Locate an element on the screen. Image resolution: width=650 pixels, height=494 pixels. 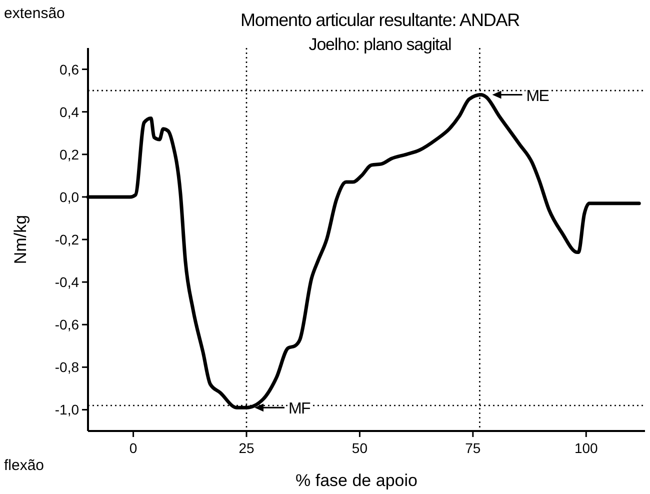
x-tick-label: 100 is located at coordinates (586, 448).